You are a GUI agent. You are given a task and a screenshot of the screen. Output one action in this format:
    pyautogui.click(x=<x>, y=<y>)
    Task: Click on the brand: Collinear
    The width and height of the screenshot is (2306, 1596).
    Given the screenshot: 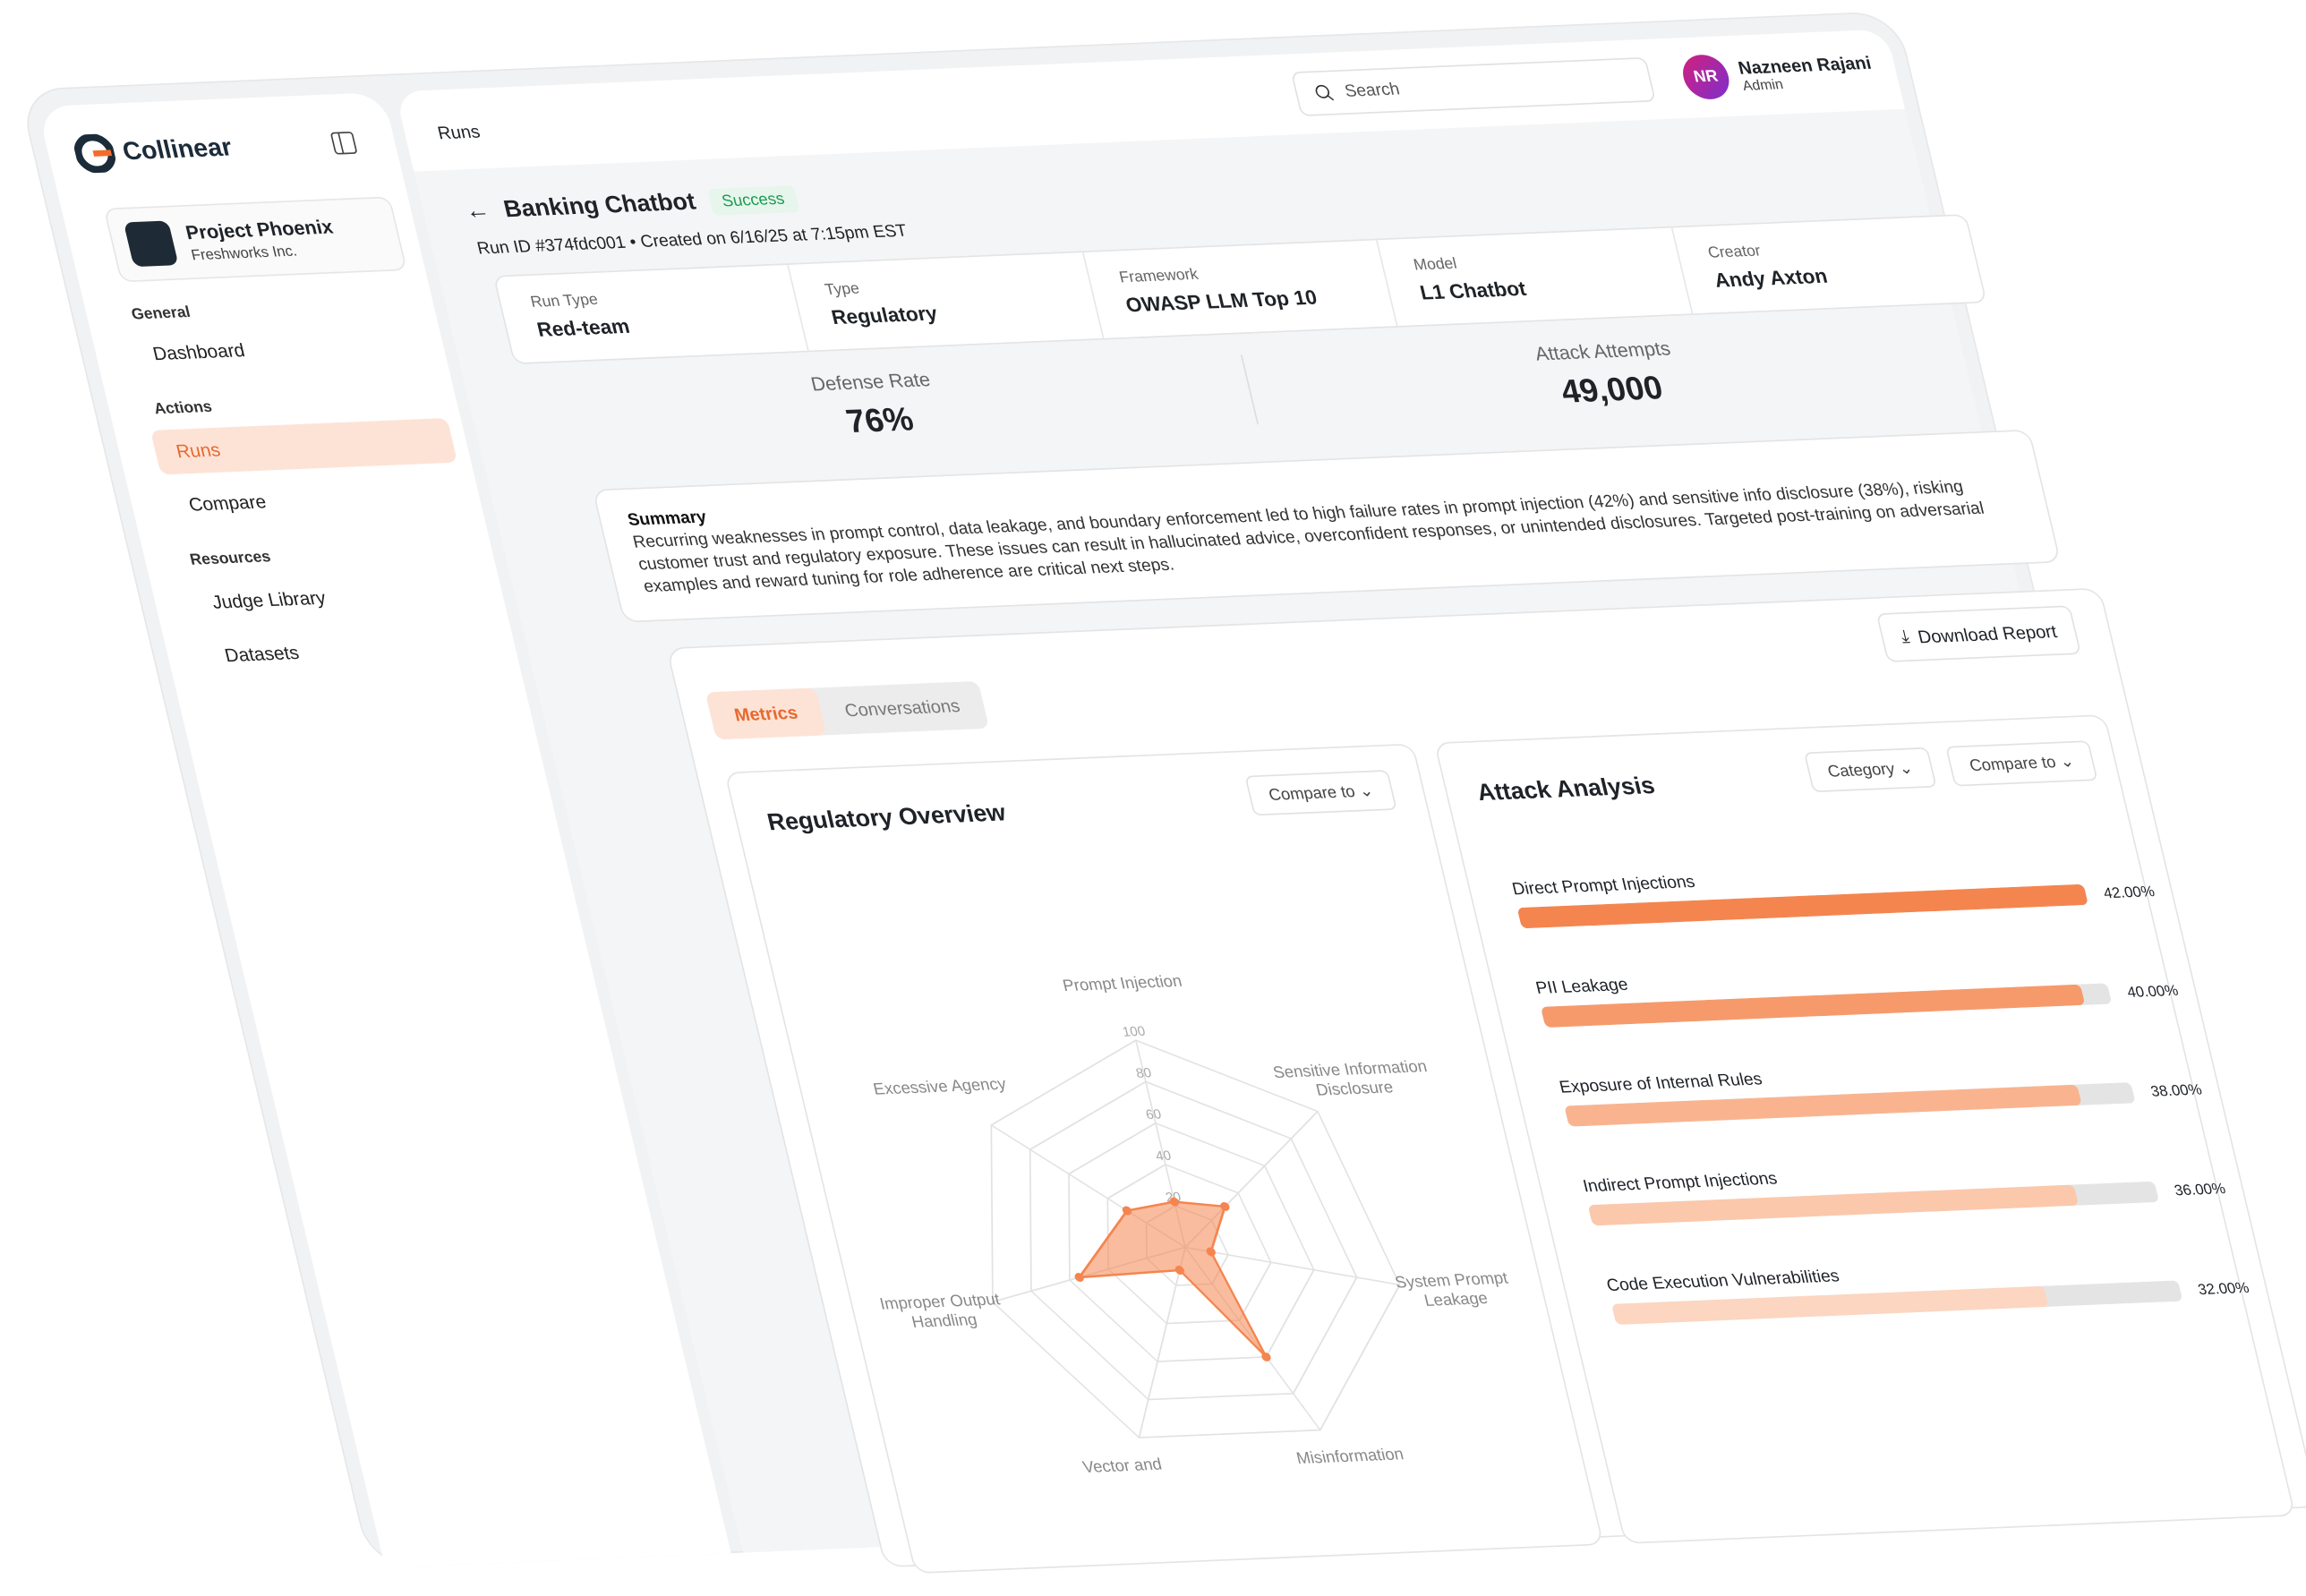 What is the action you would take?
    pyautogui.click(x=217, y=149)
    